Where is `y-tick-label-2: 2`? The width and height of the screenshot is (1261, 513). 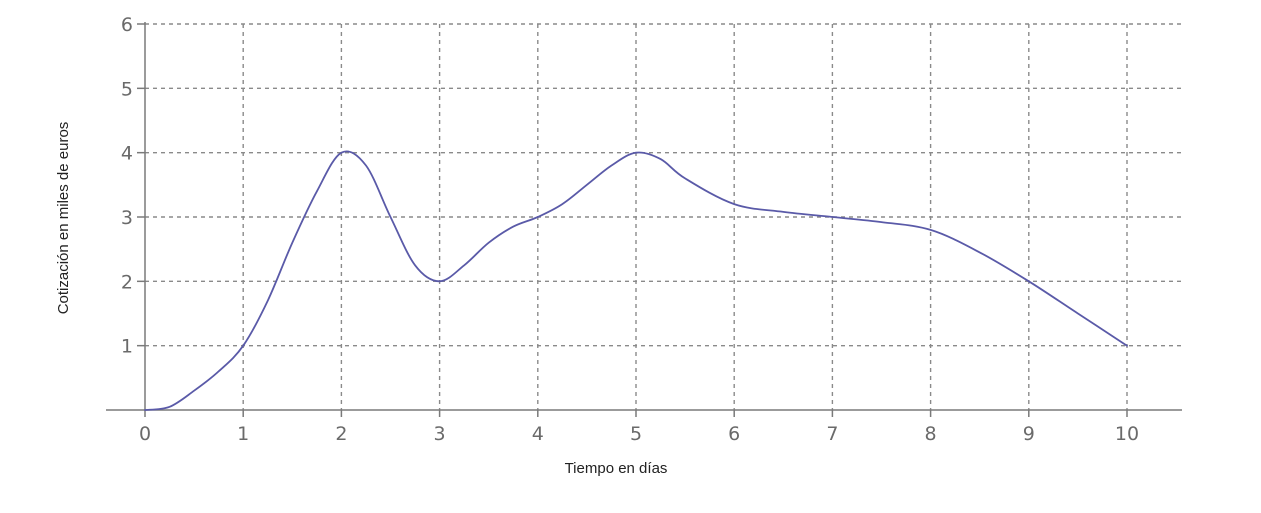 y-tick-label-2: 2 is located at coordinates (127, 282).